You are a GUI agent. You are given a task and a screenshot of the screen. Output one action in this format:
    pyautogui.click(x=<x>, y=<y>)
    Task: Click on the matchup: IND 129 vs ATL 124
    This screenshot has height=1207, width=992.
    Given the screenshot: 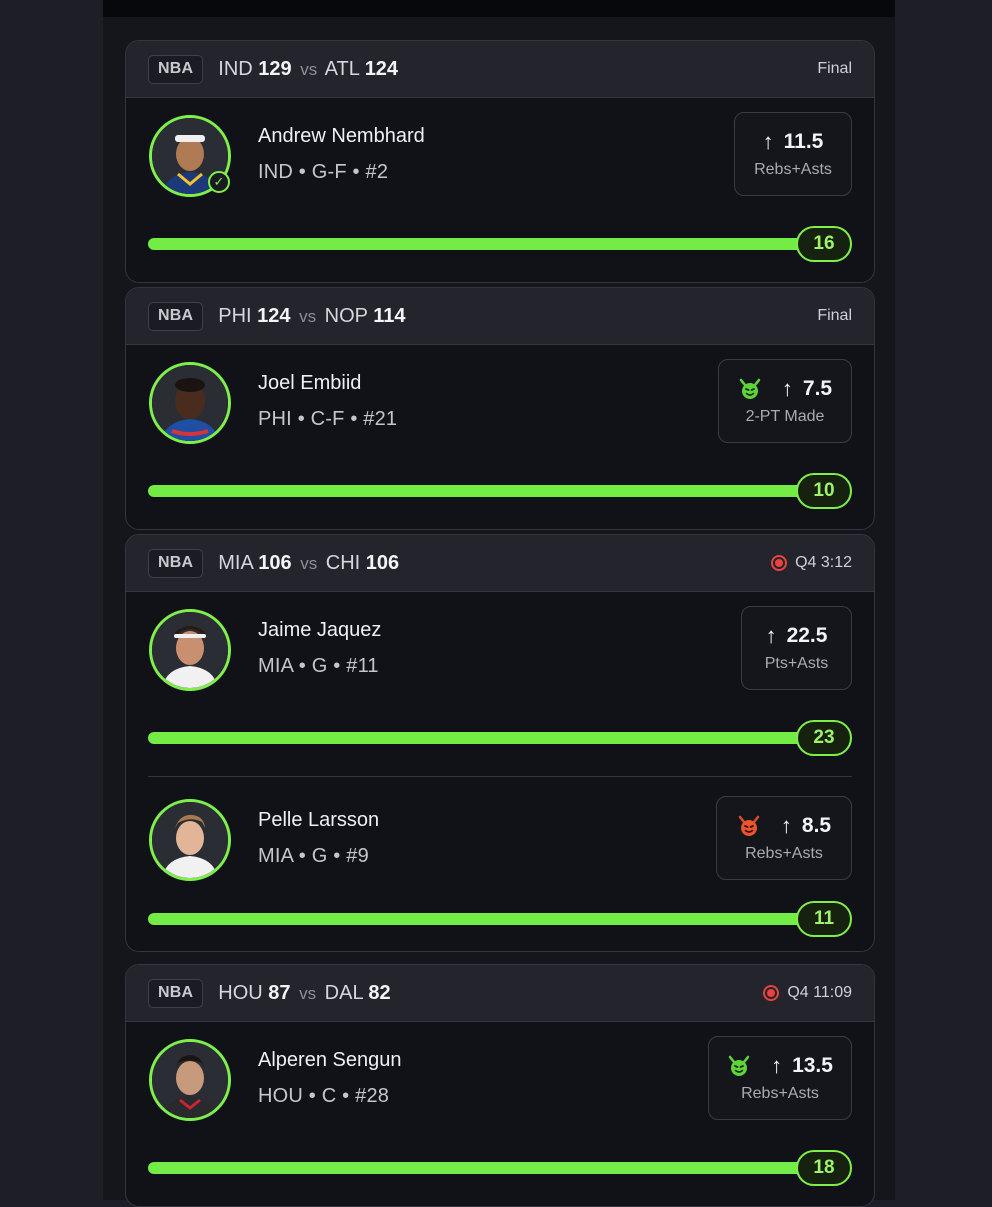 What is the action you would take?
    pyautogui.click(x=308, y=69)
    